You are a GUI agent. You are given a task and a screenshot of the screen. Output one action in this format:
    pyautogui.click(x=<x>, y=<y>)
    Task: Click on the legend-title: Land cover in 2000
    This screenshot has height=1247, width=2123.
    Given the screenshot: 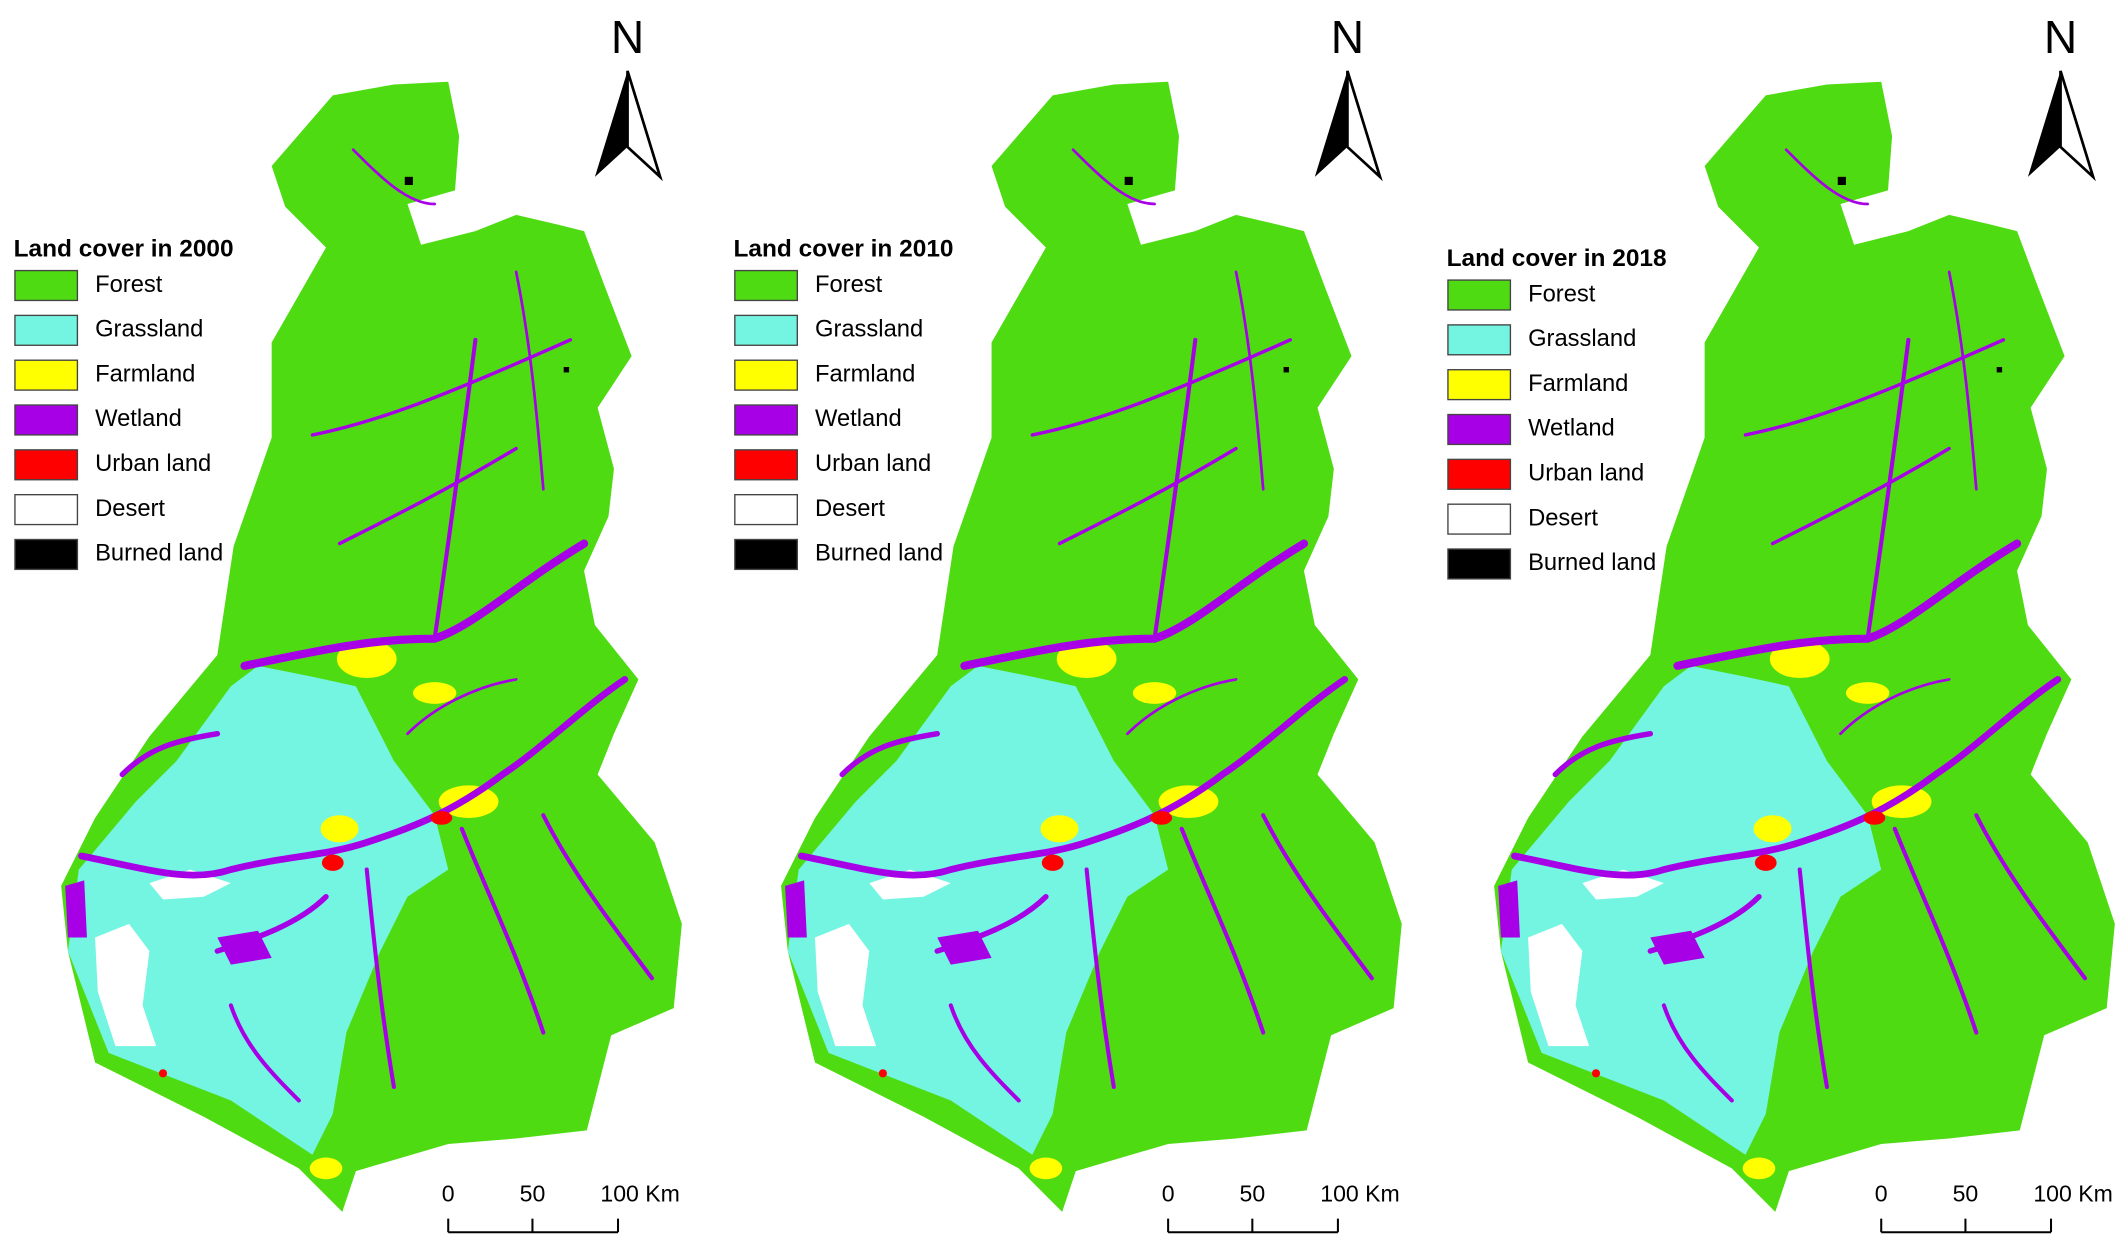 What is the action you would take?
    pyautogui.click(x=124, y=249)
    